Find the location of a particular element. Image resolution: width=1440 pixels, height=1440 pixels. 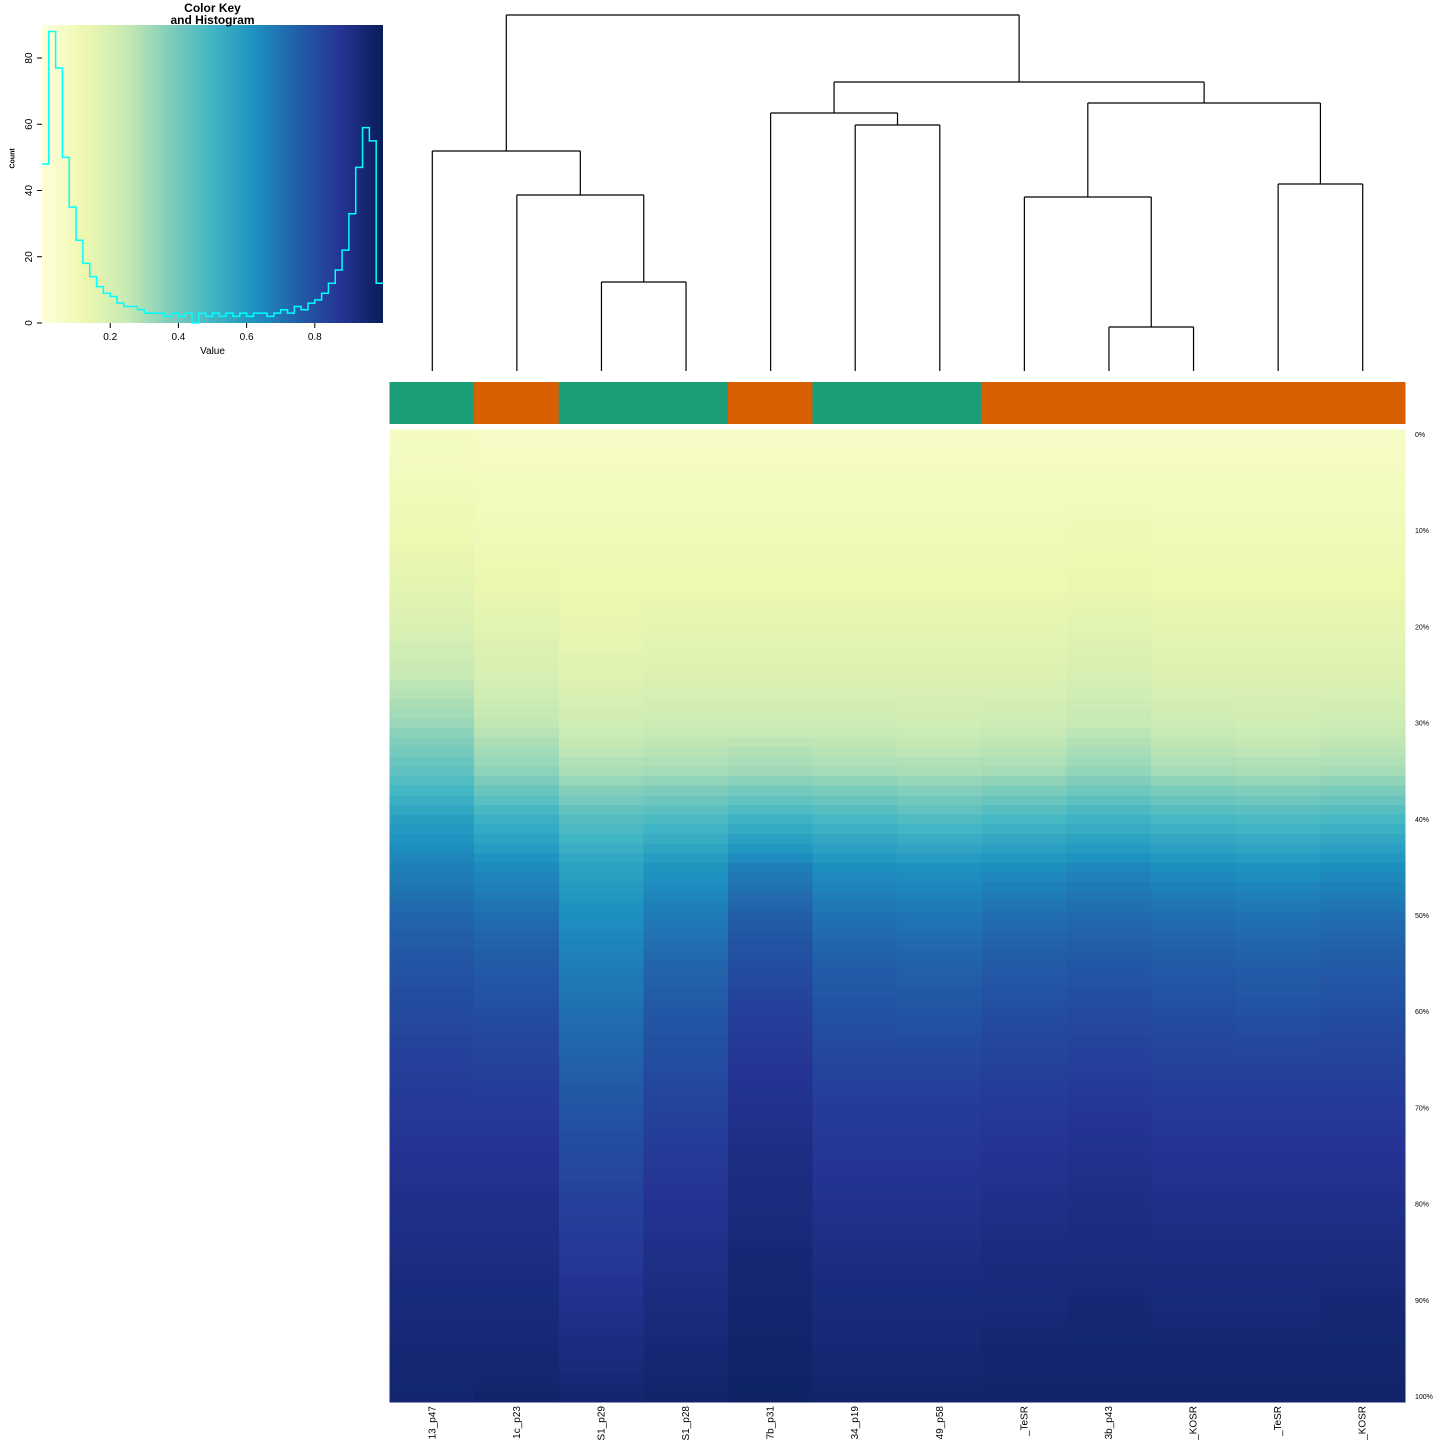

color-key-y-tick-label: 40 is located at coordinates (29, 191).